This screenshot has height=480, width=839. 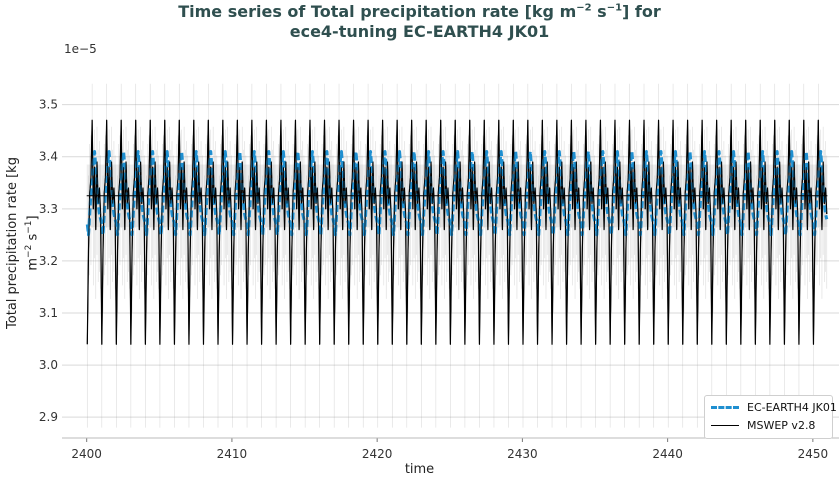 What do you see at coordinates (725, 407) in the screenshot?
I see `legend-swatch-ecearth` at bounding box center [725, 407].